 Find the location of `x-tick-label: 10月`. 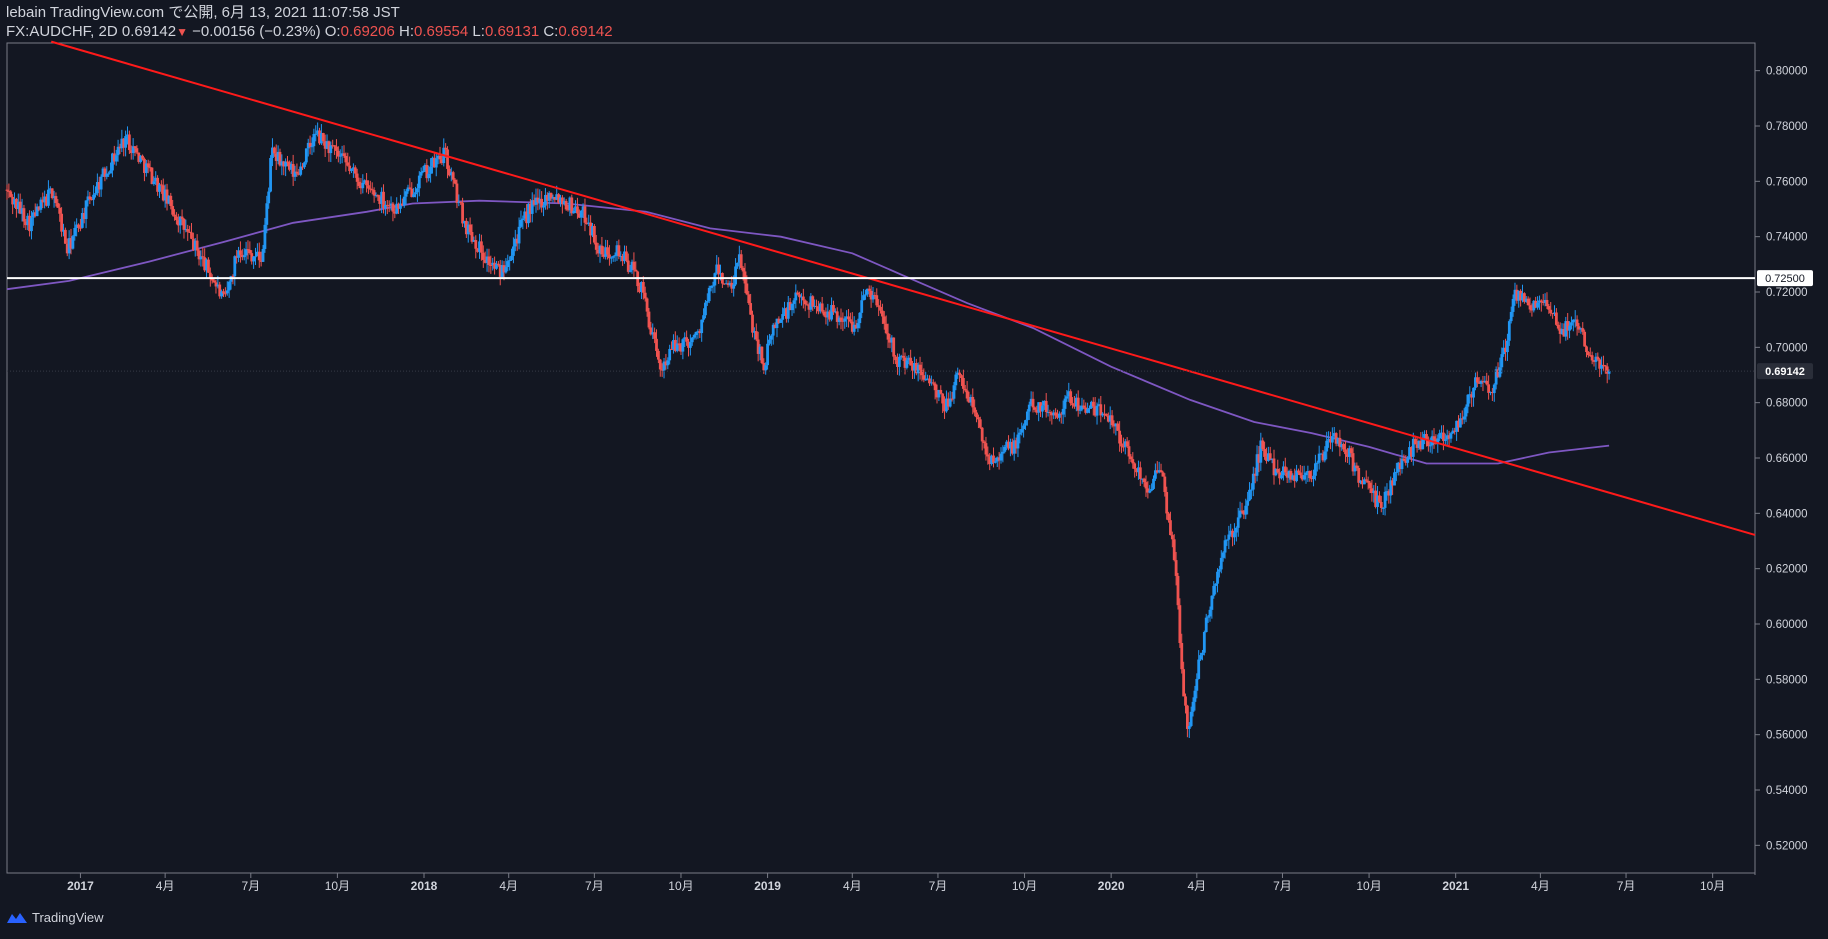

x-tick-label: 10月 is located at coordinates (1024, 886).